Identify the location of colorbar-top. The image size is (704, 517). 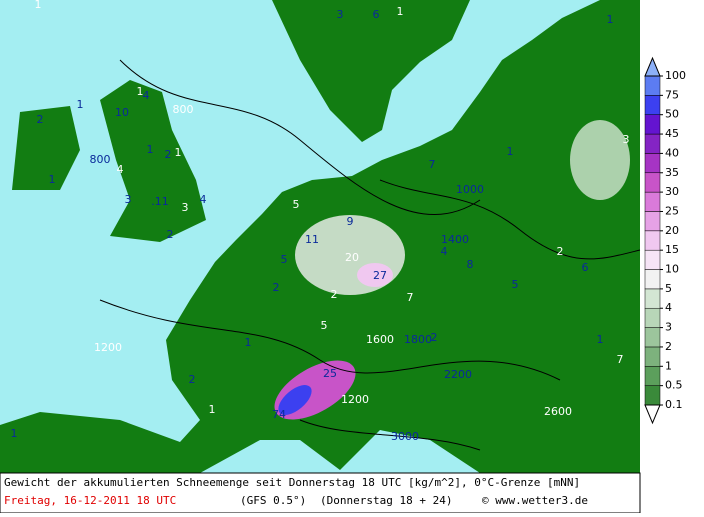
(652, 66).